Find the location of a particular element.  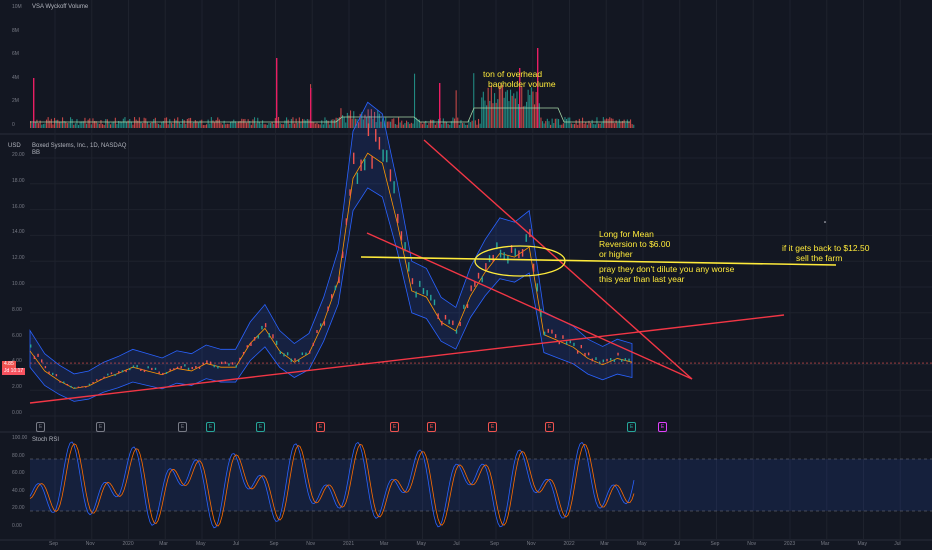

target-line2: sell the farm is located at coordinates (819, 258).